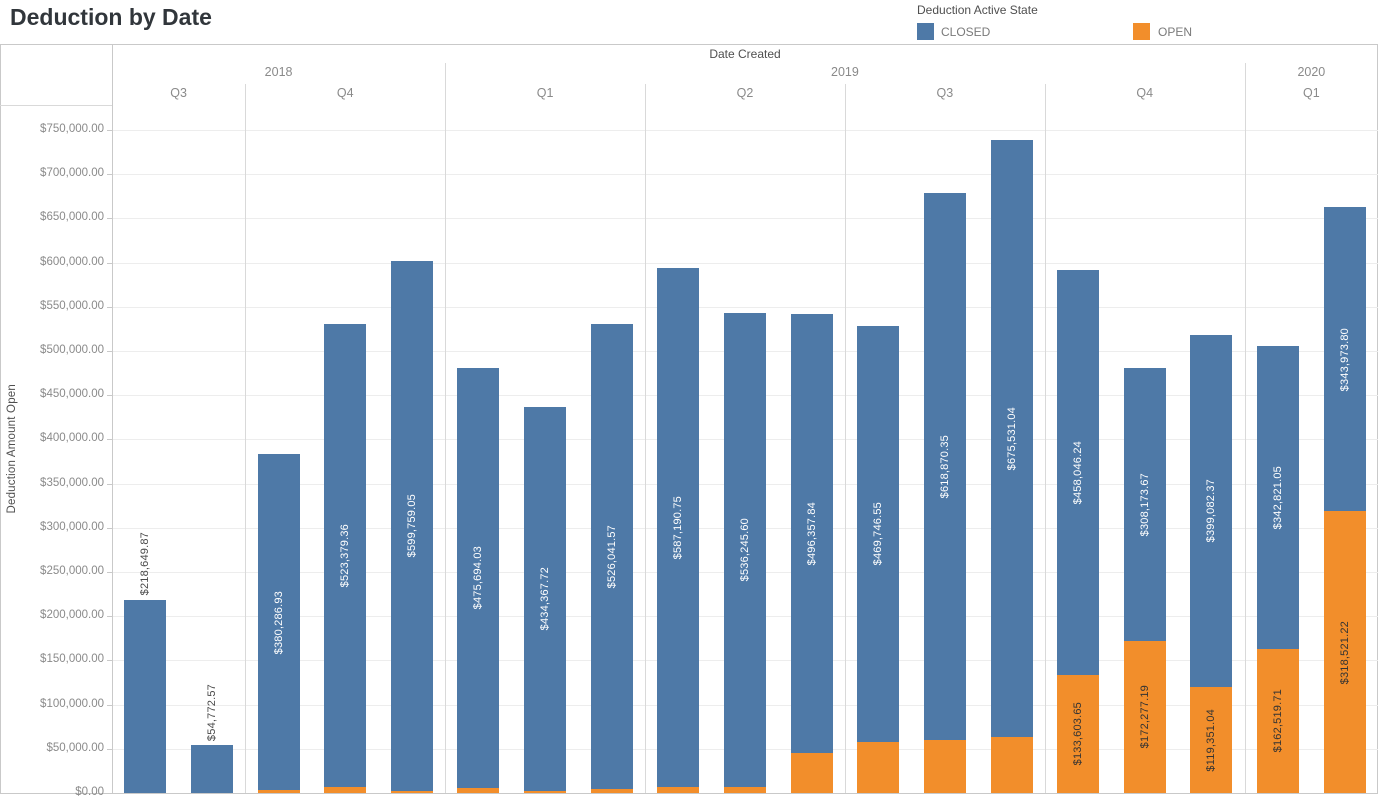 The height and width of the screenshot is (800, 1378). What do you see at coordinates (56, 105) in the screenshot?
I see `corner-divider` at bounding box center [56, 105].